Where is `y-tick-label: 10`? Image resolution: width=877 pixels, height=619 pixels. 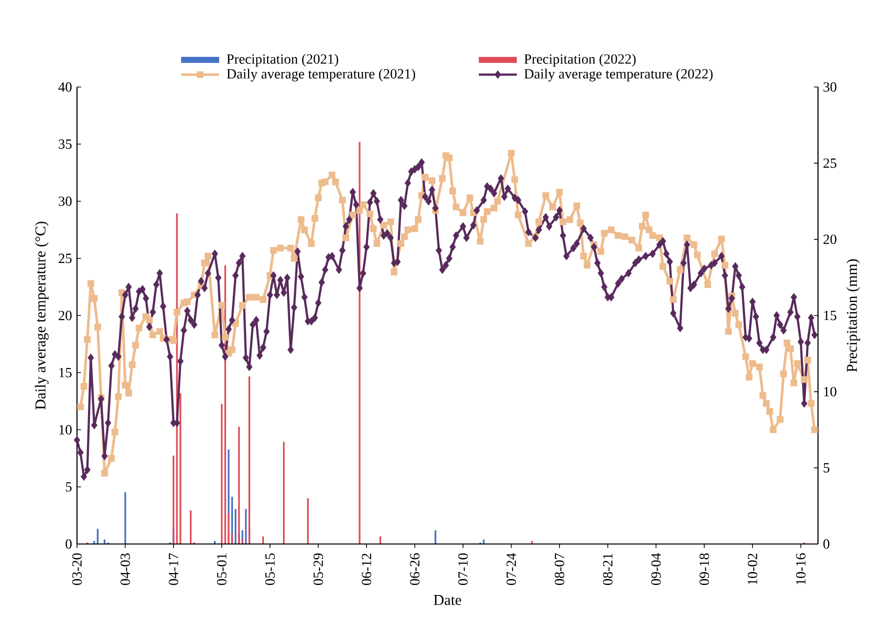 y-tick-label: 10 is located at coordinates (65, 429).